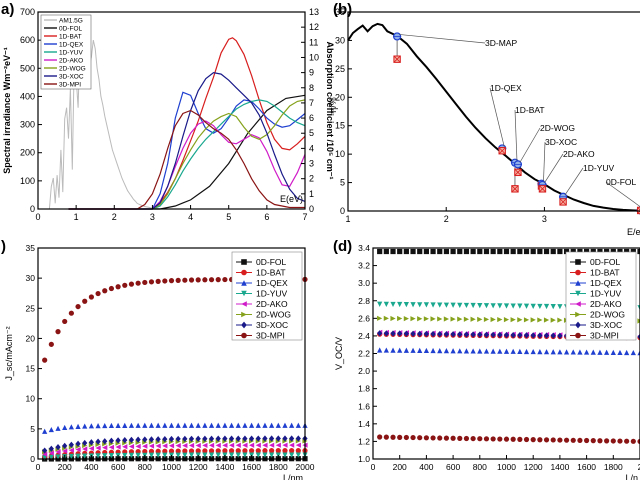  Describe the element at coordinates (364, 301) in the screenshot. I see `y-tick-label: 2.8` at that location.